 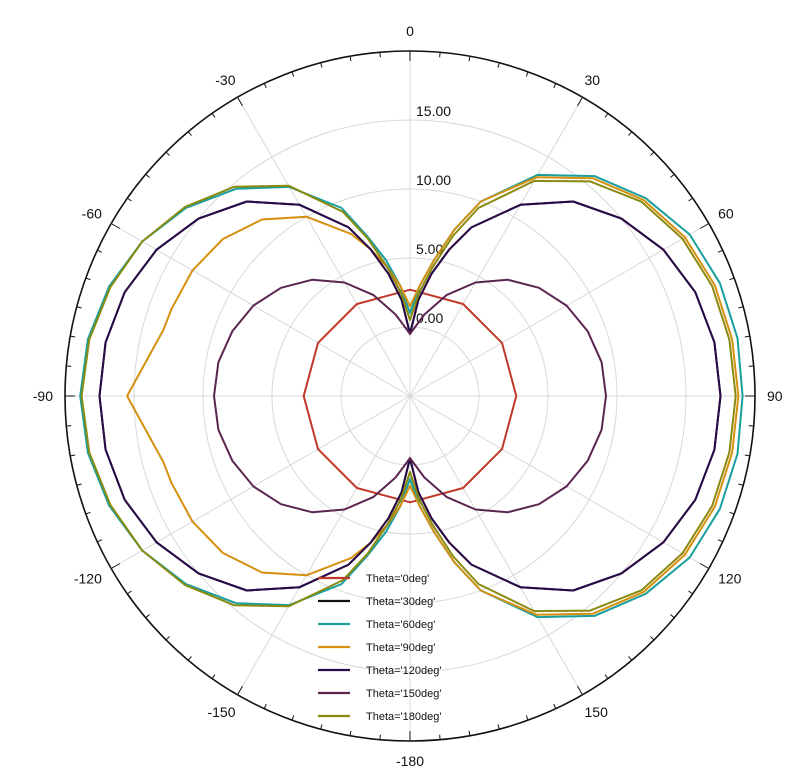 I want to click on angle-tick-label: -90, so click(x=43, y=396).